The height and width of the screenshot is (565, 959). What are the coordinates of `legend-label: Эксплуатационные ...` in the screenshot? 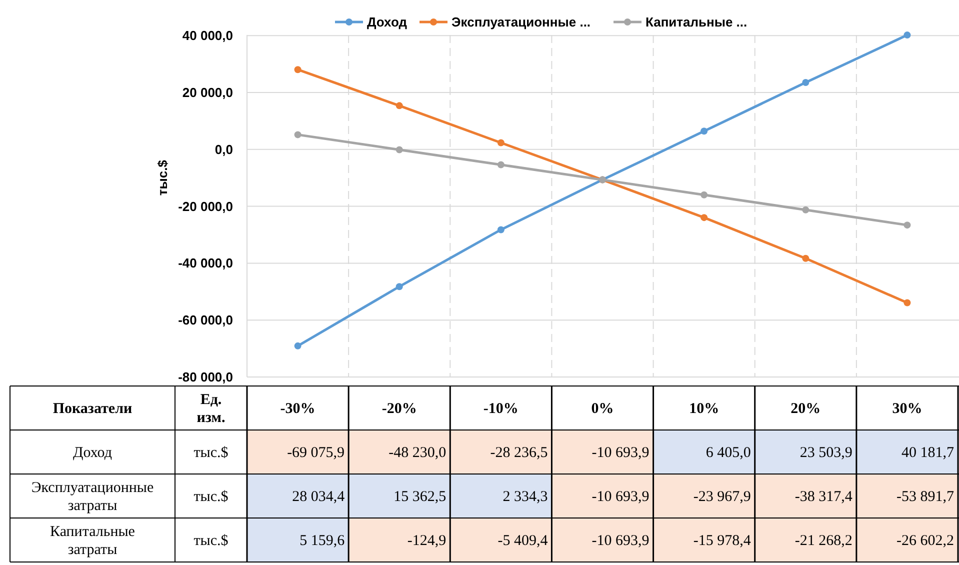 It's located at (521, 22).